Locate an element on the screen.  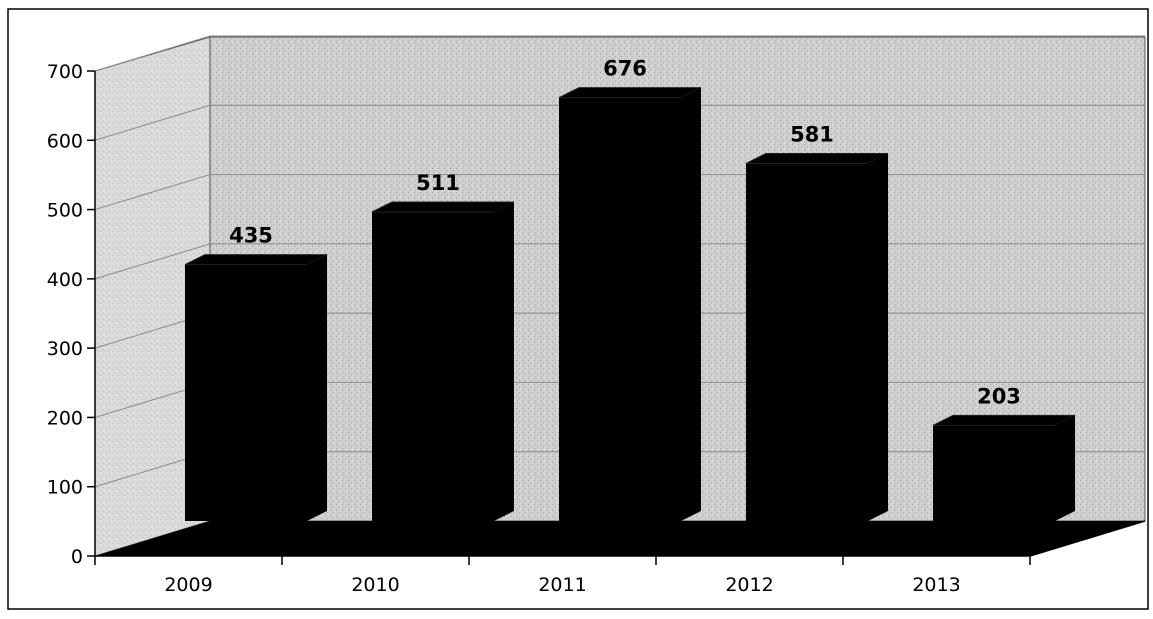
bar-group: 581 is located at coordinates (817, 321).